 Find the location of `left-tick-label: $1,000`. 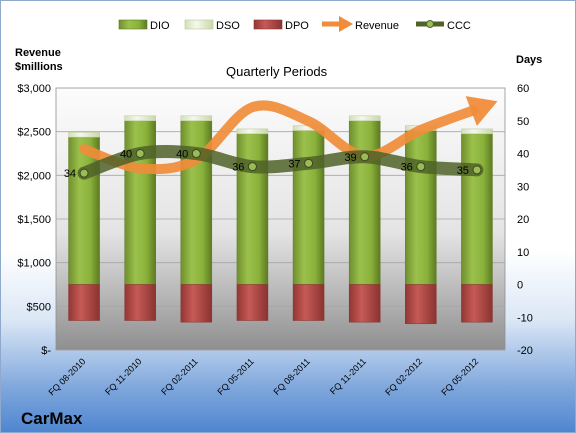

left-tick-label: $1,000 is located at coordinates (34, 264).